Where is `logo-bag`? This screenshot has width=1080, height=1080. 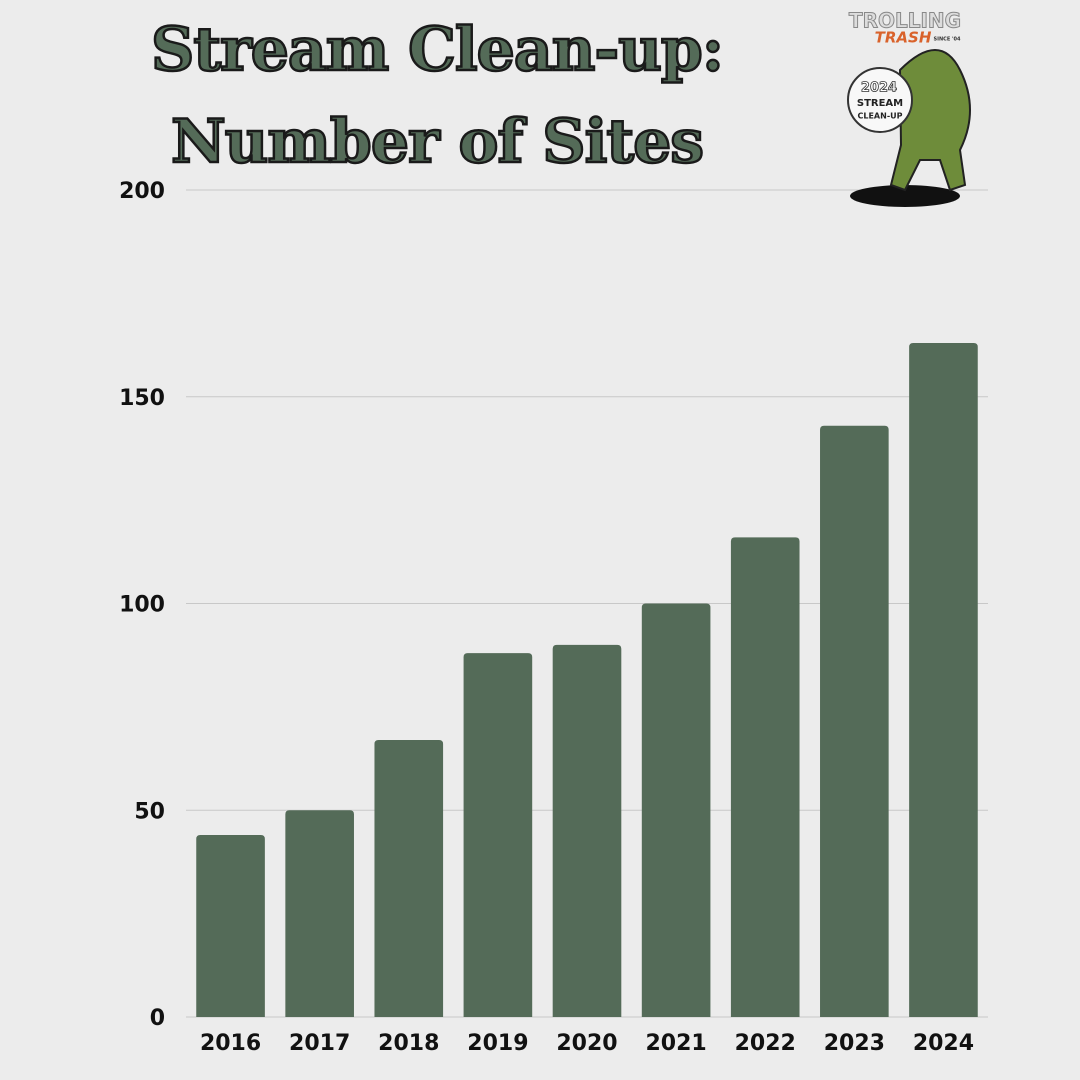
logo-bag is located at coordinates (880, 100).